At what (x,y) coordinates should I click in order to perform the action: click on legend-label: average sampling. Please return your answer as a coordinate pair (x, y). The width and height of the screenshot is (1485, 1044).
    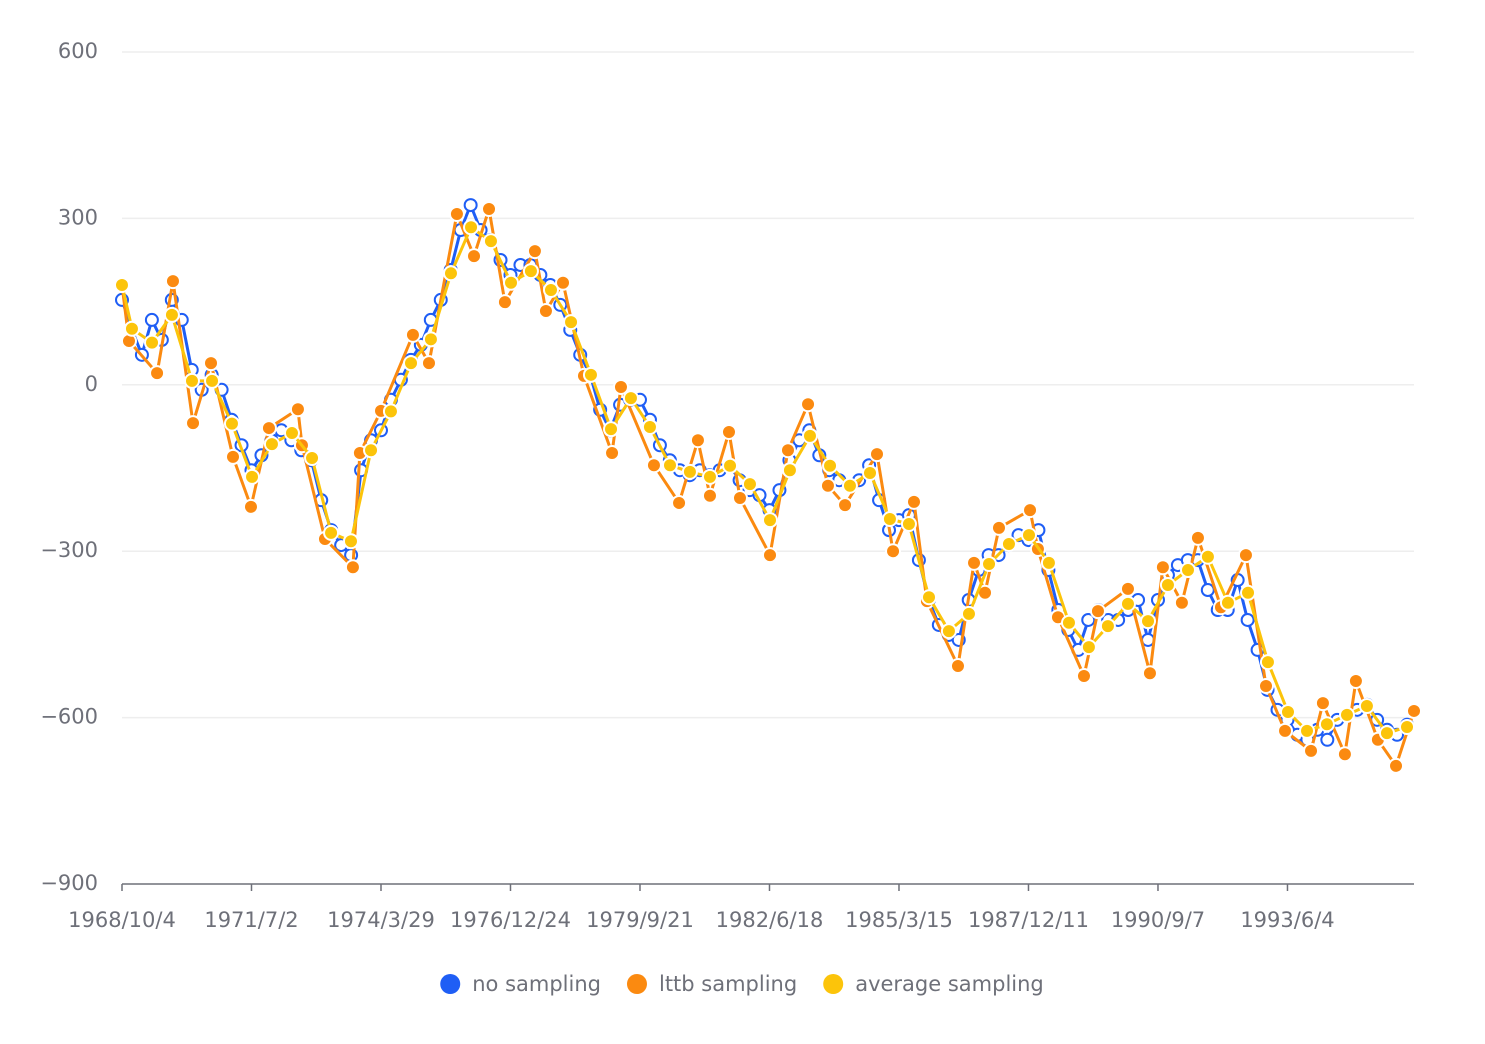
    Looking at the image, I should click on (949, 984).